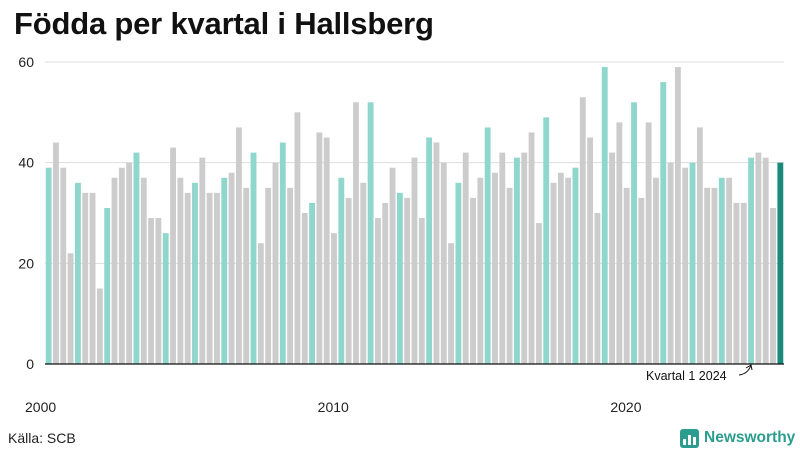  I want to click on bar-2009-q4, so click(334, 298).